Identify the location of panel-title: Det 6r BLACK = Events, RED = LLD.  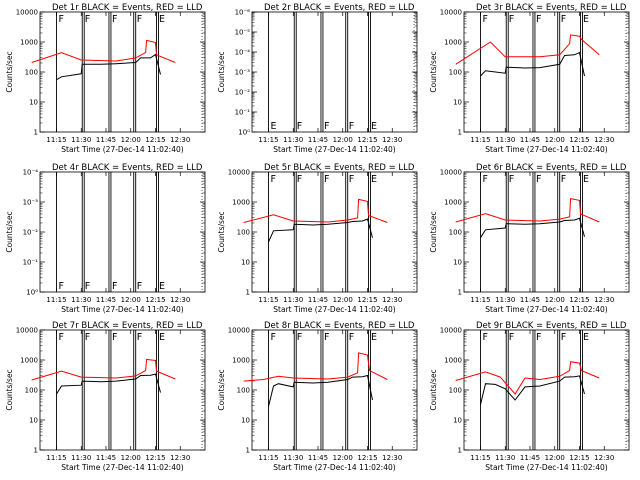
(551, 168).